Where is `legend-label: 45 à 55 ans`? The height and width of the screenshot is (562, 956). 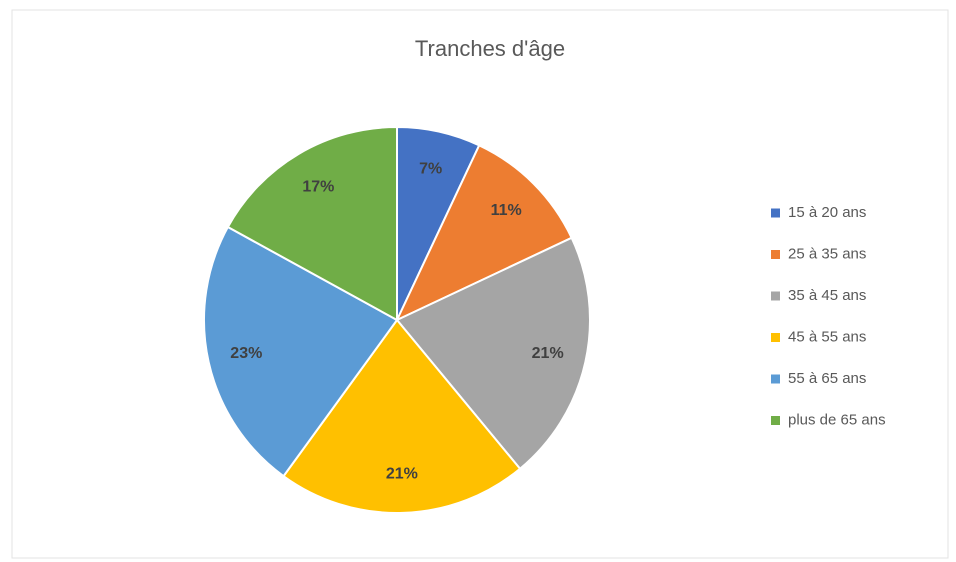
legend-label: 45 à 55 ans is located at coordinates (827, 336).